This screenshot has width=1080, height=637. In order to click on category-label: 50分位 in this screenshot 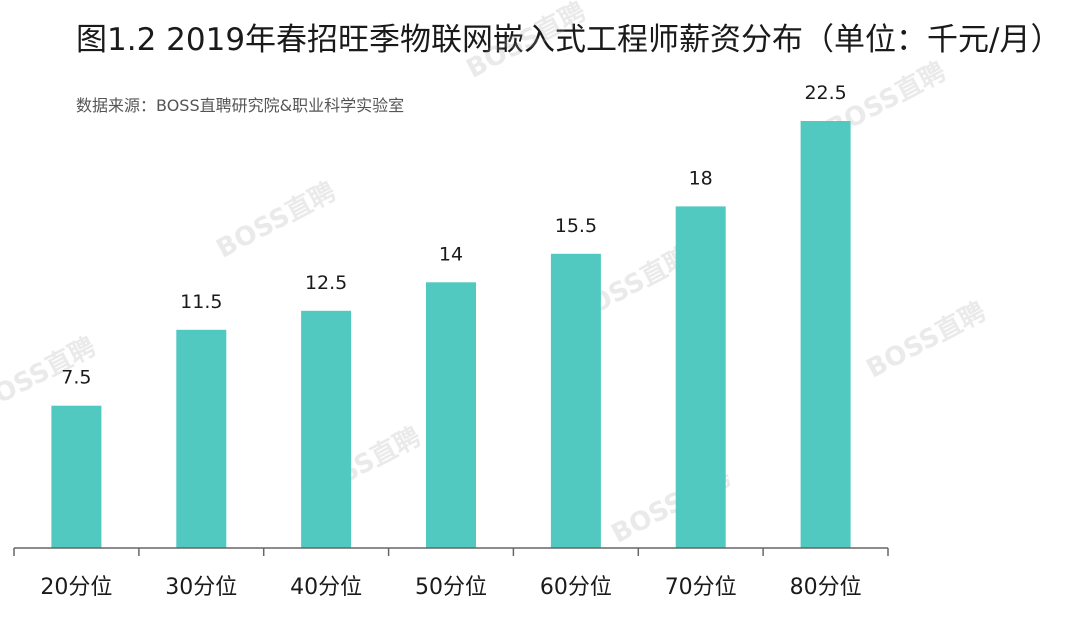, I will do `click(451, 587)`.